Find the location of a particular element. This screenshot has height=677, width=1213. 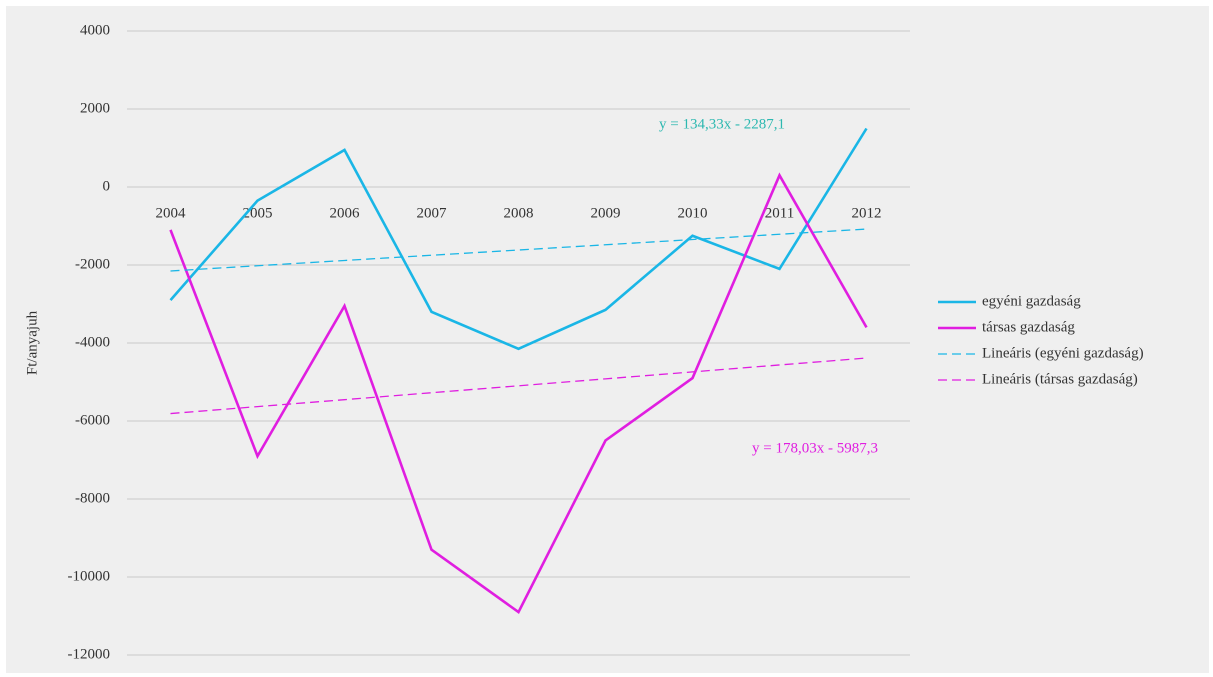

legend-label: Lineáris (társas gazdaság) is located at coordinates (1060, 379).